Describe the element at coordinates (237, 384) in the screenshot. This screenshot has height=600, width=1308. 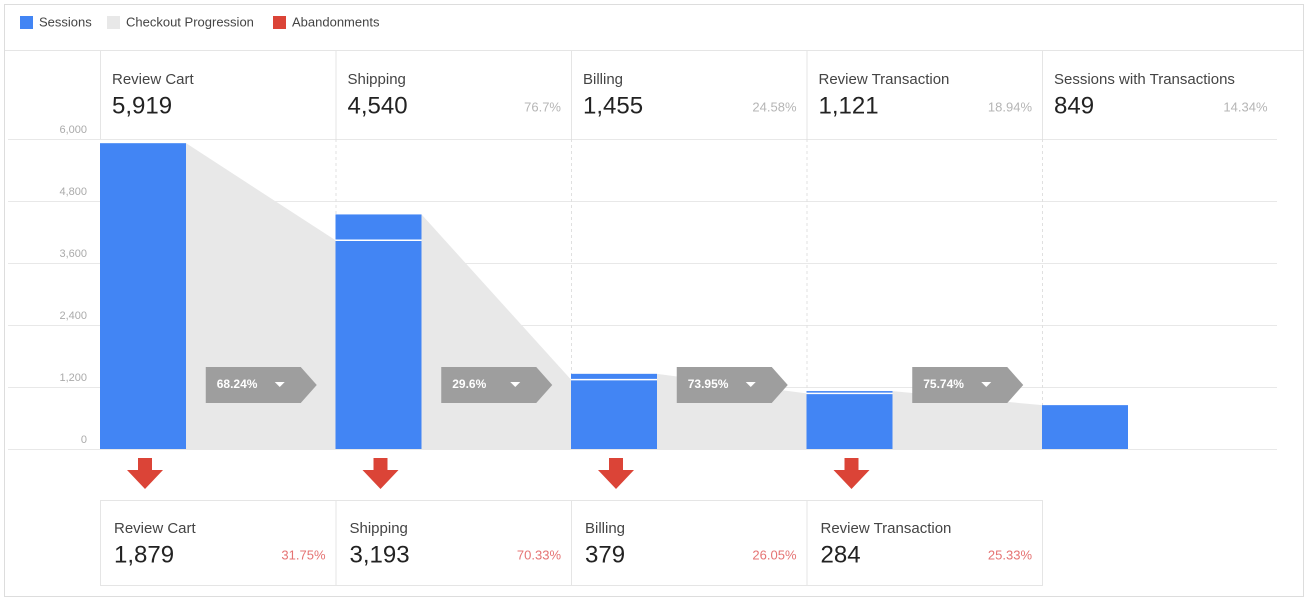
I see `progression-label: 68.24%` at that location.